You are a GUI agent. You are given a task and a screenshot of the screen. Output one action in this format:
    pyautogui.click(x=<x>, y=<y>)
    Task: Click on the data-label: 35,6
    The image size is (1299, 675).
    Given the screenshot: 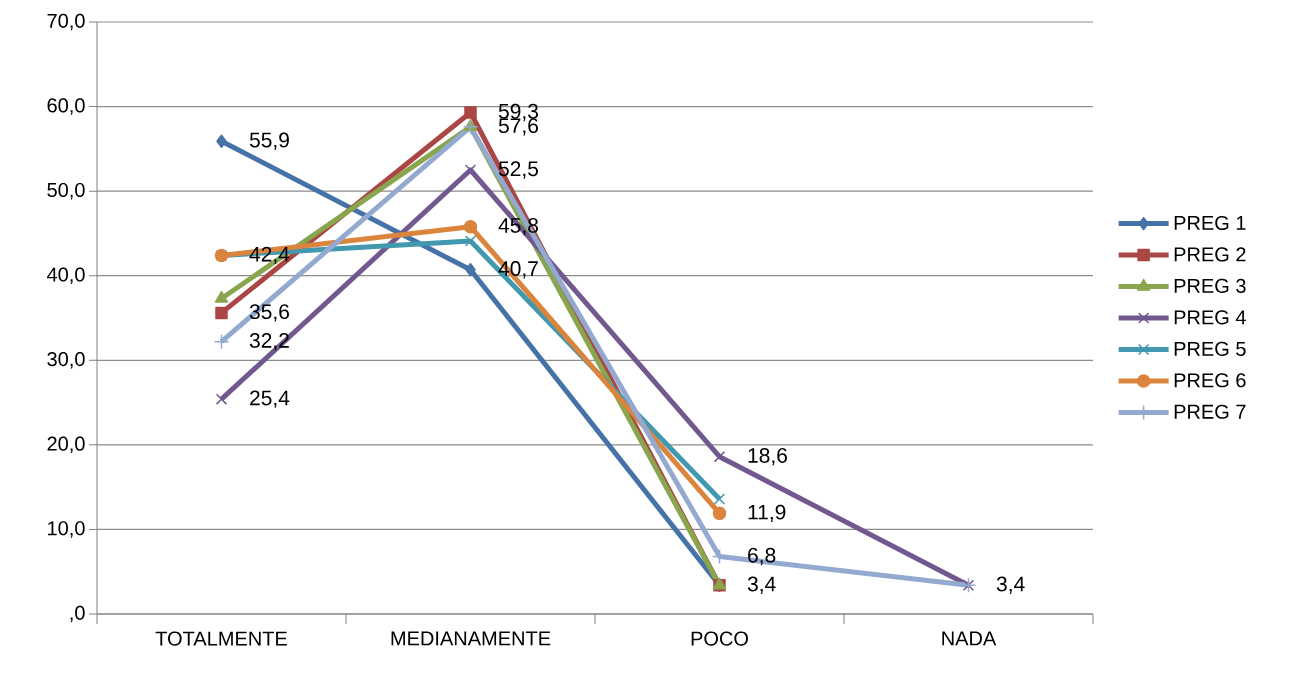 What is the action you would take?
    pyautogui.click(x=269, y=313)
    